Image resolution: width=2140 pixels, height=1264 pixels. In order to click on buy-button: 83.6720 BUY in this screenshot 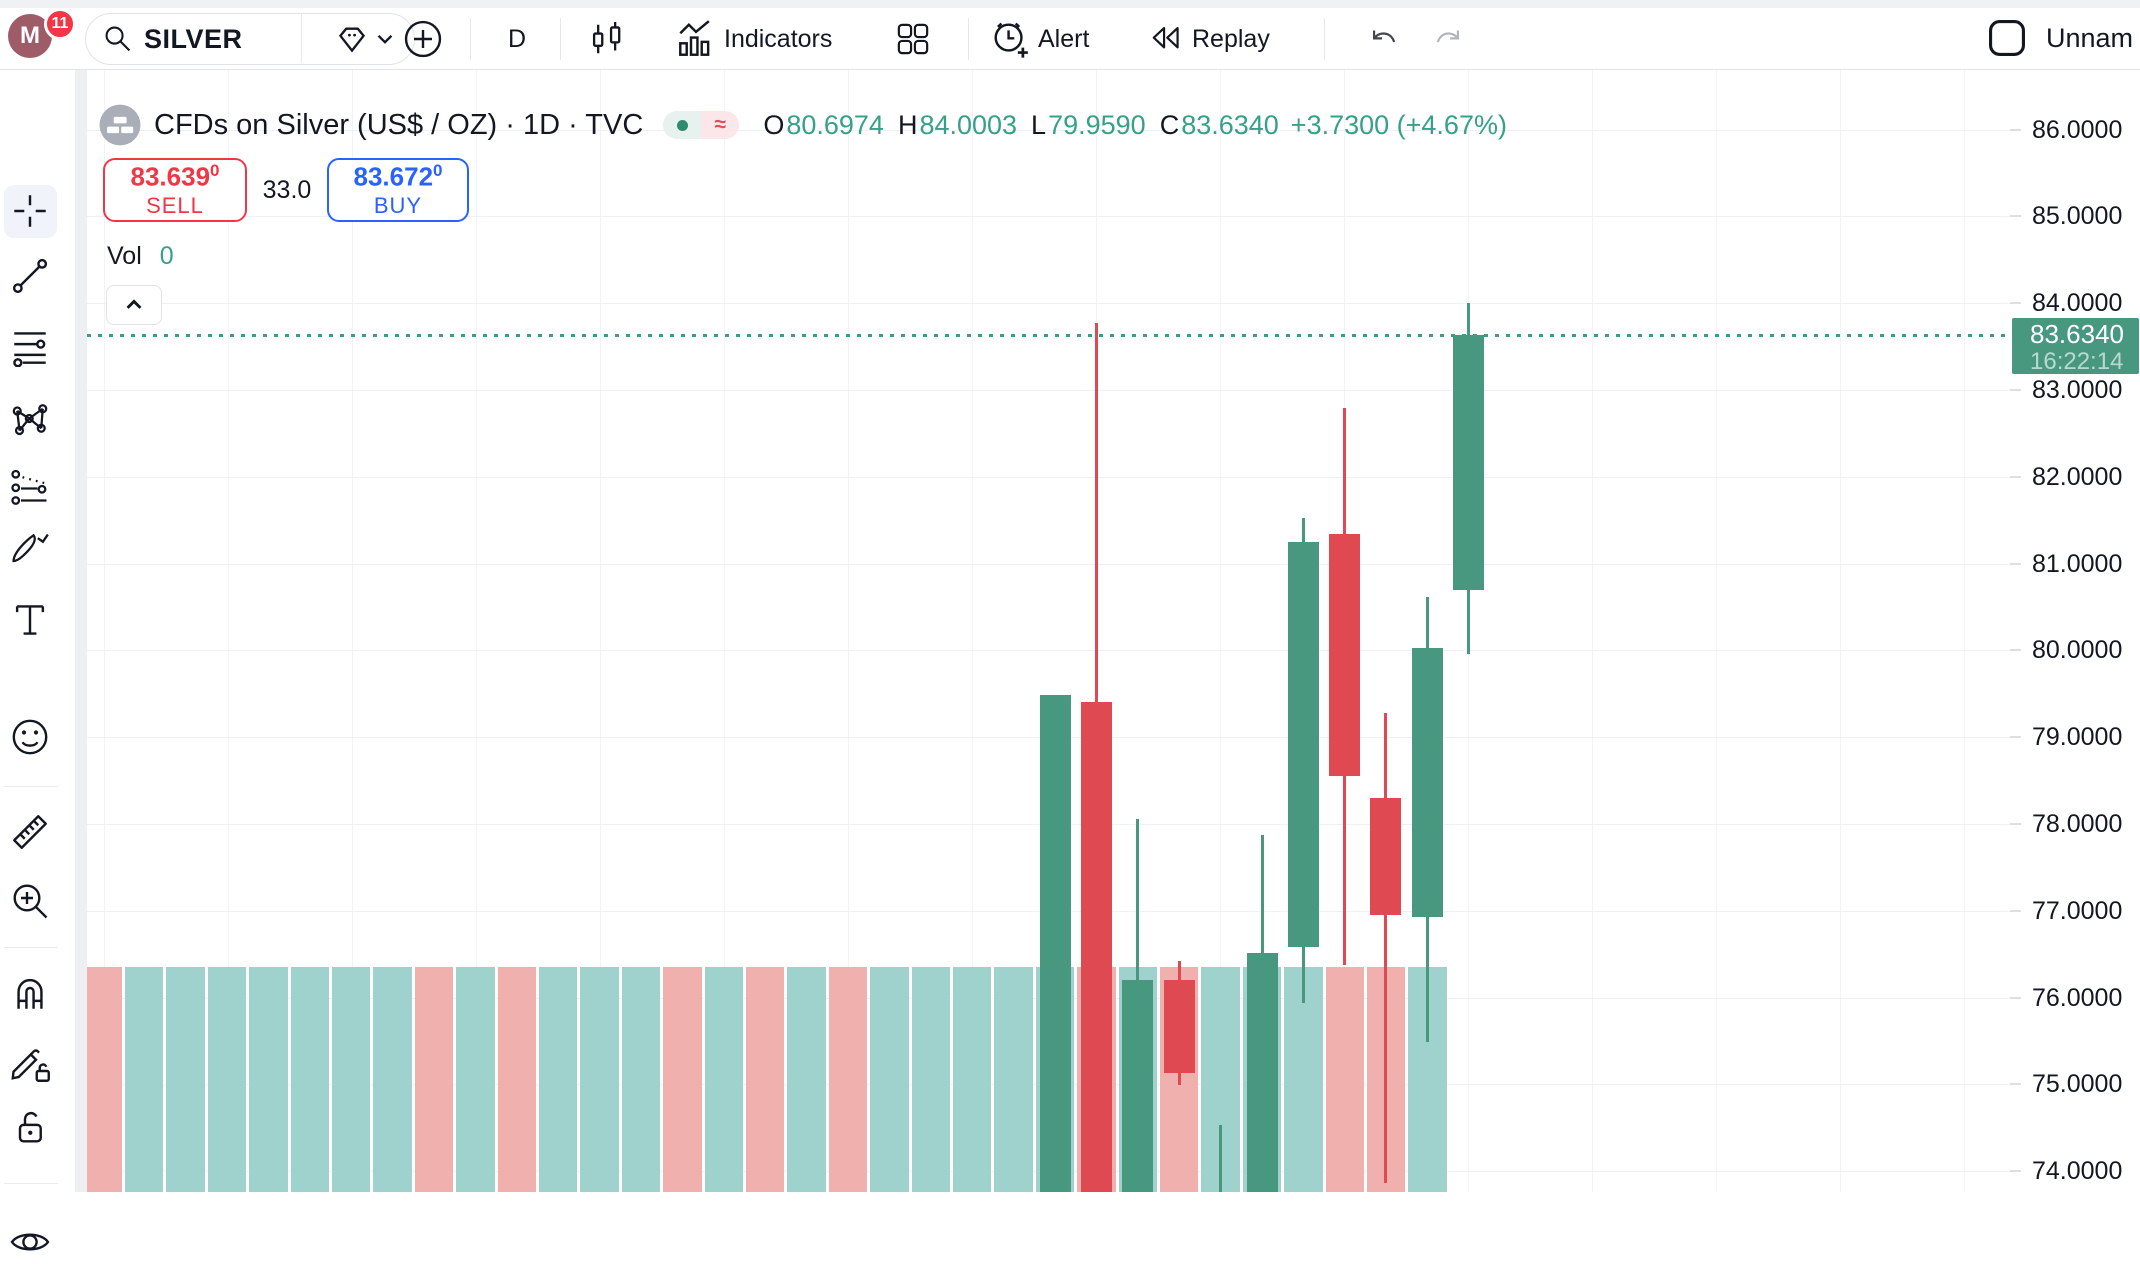, I will do `click(398, 190)`.